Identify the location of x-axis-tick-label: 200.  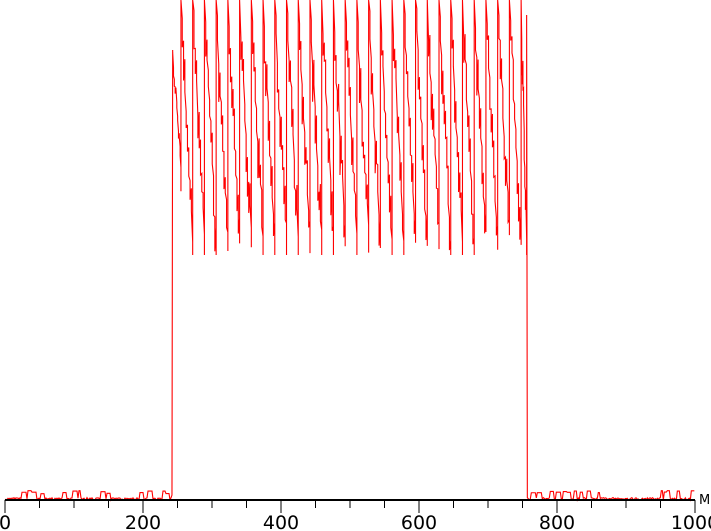
(143, 521).